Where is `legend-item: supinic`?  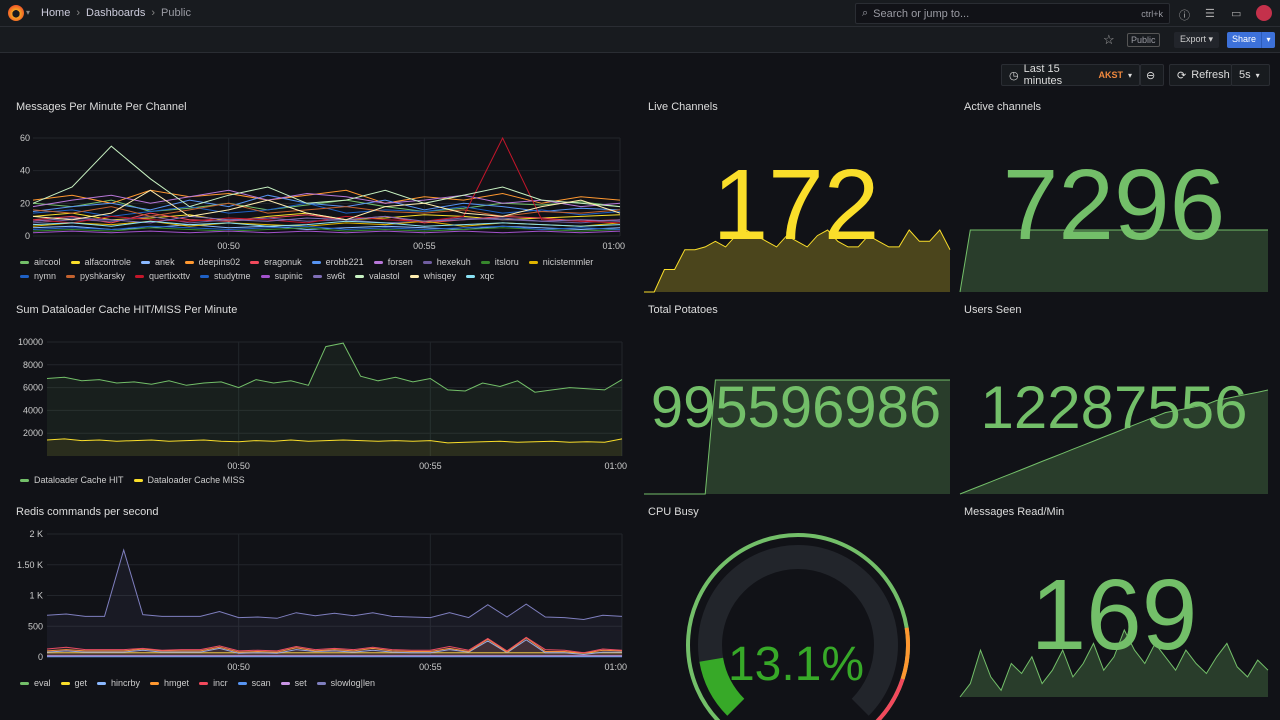 legend-item: supinic is located at coordinates (281, 276).